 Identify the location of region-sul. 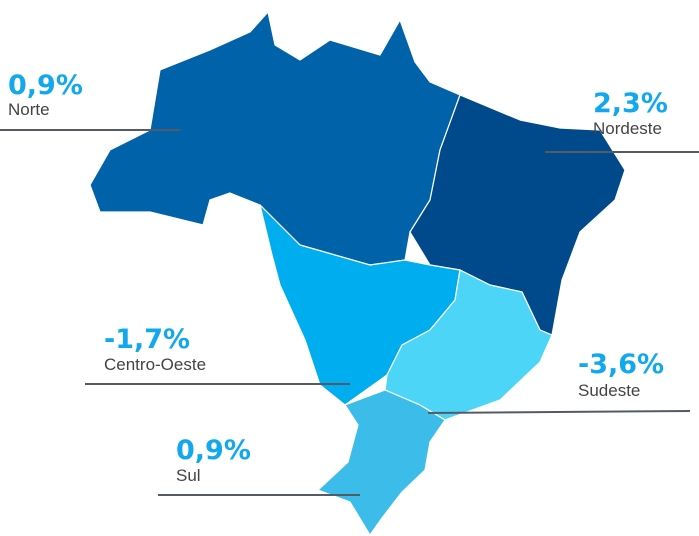
(381, 462).